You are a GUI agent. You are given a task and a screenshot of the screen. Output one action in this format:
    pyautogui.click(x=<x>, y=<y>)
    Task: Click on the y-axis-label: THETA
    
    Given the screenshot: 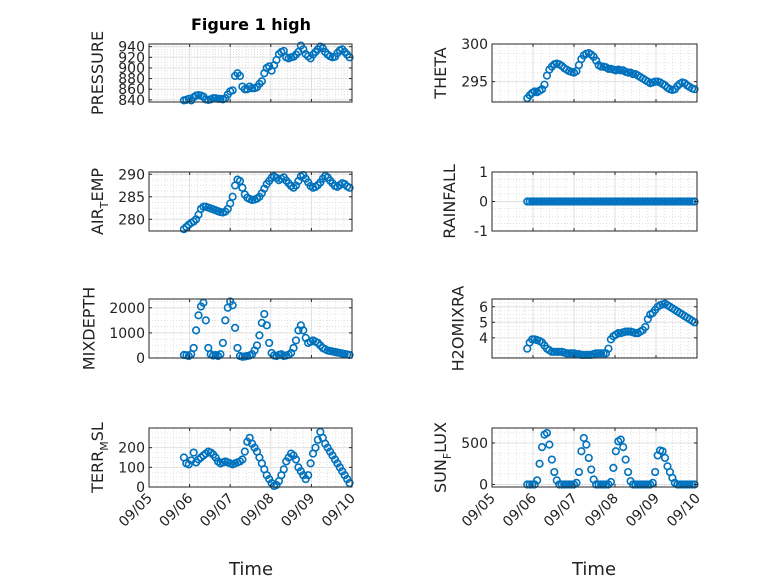 What is the action you would take?
    pyautogui.click(x=440, y=73)
    